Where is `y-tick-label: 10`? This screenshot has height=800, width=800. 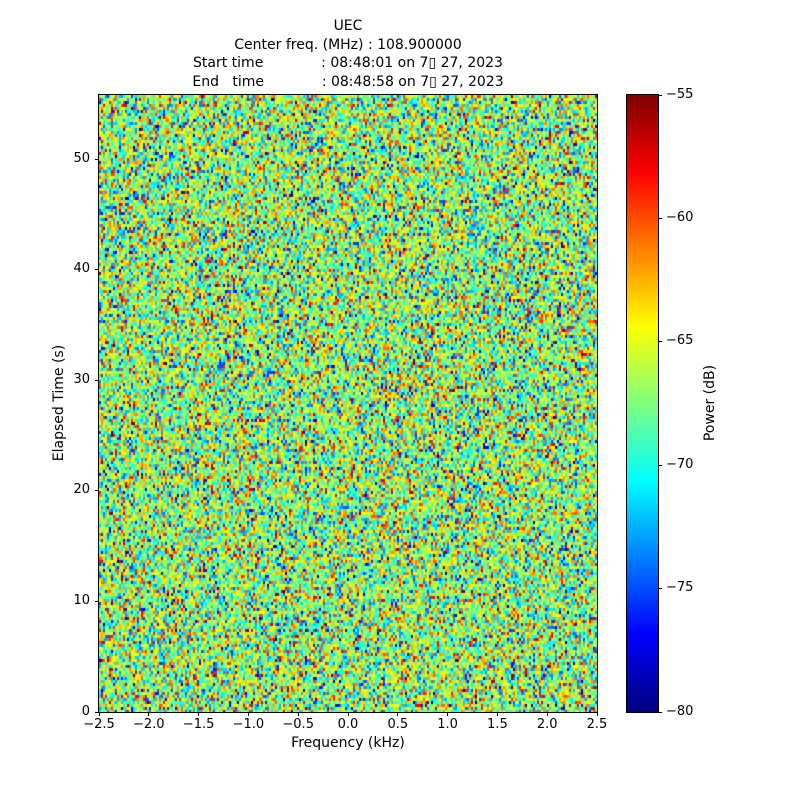
y-tick-label: 10 is located at coordinates (81, 600).